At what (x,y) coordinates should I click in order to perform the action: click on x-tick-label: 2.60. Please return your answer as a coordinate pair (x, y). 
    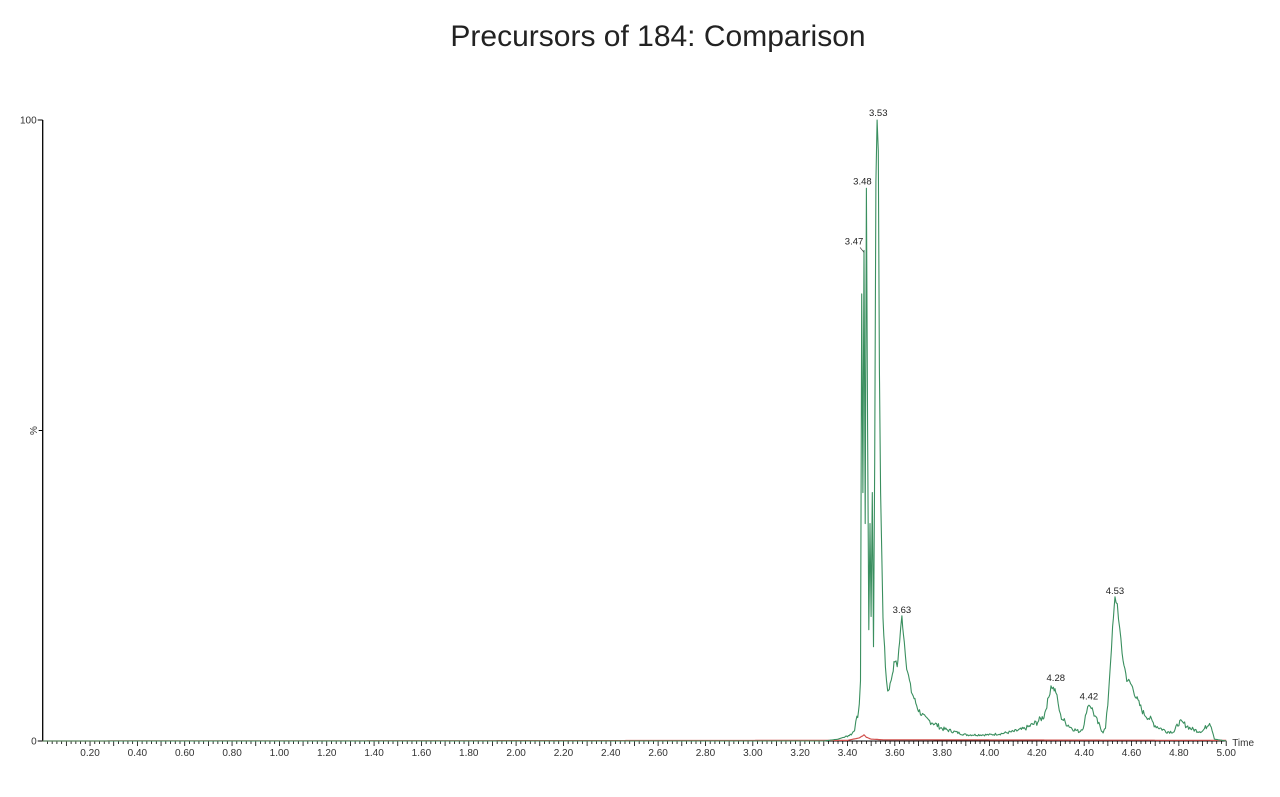
    Looking at the image, I should click on (658, 753).